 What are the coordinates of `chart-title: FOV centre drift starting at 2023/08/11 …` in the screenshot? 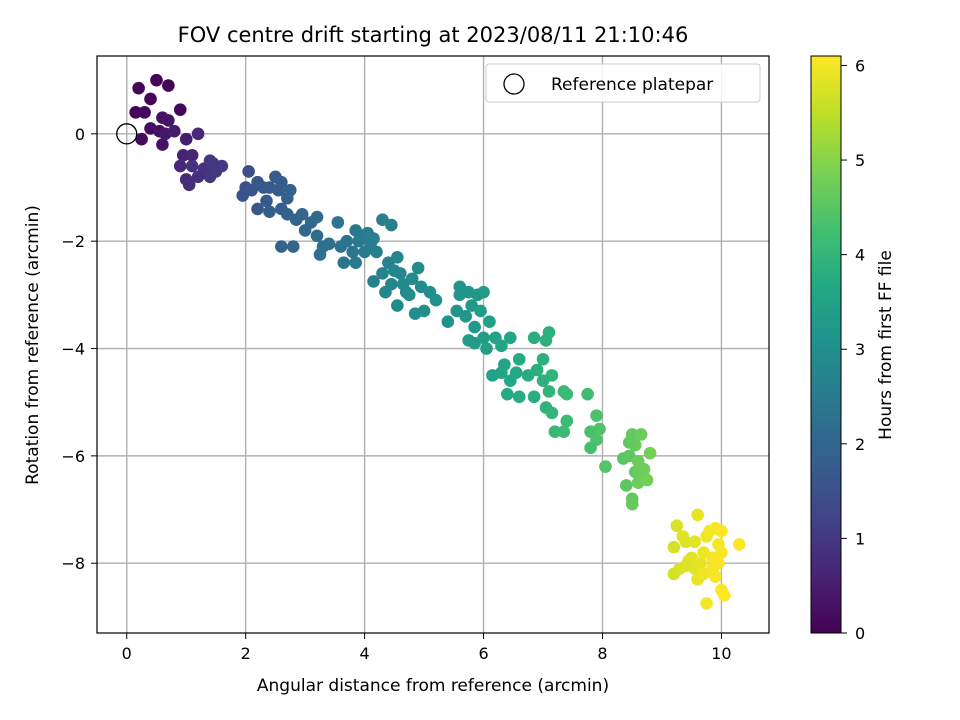 It's located at (433, 35).